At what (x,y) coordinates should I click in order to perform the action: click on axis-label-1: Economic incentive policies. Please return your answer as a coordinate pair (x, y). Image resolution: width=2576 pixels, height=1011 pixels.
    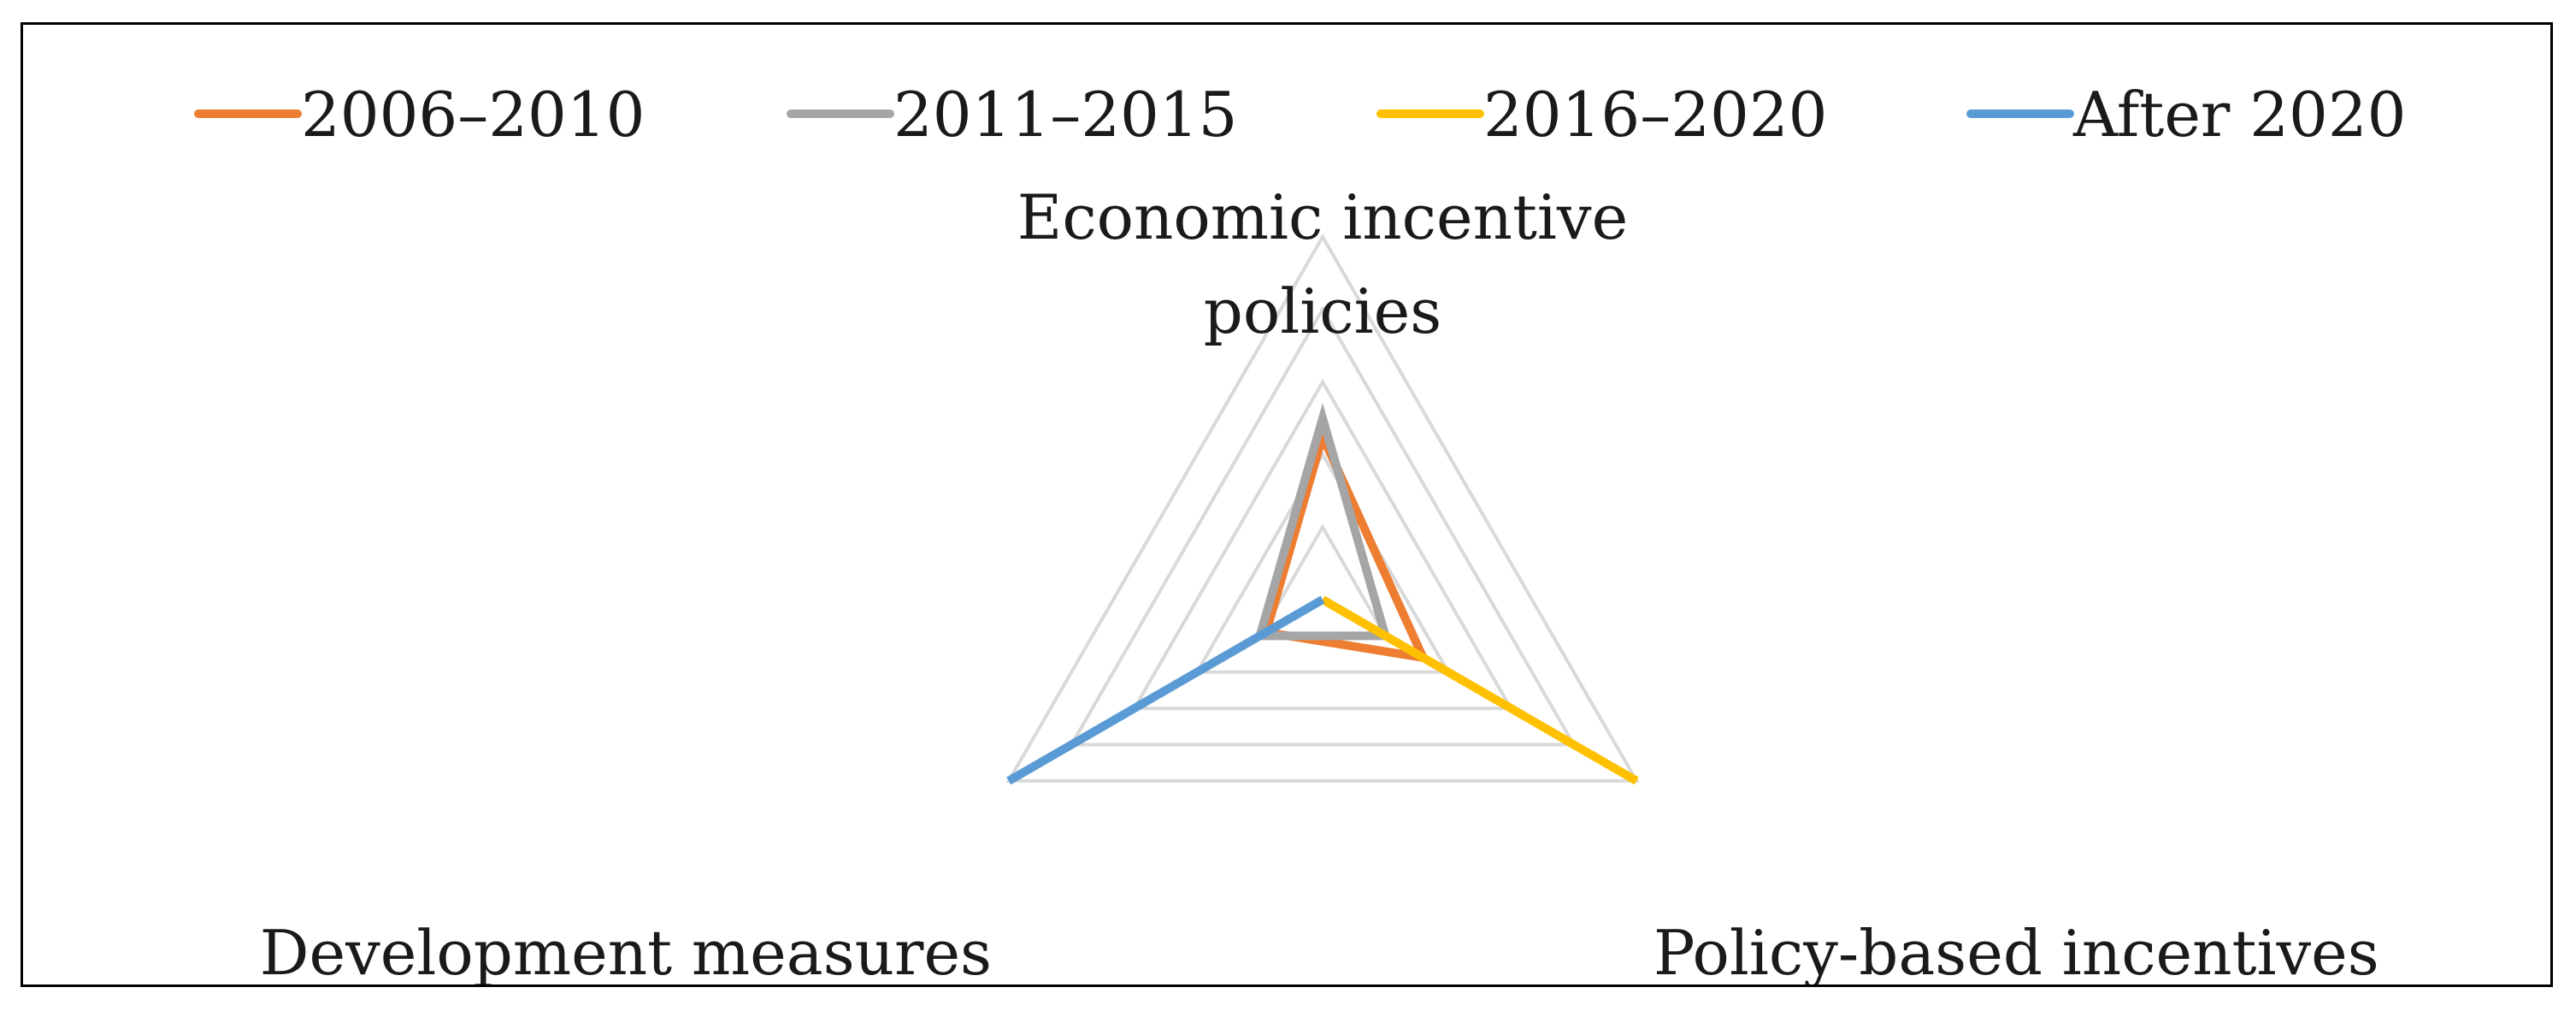
    Looking at the image, I should click on (1322, 264).